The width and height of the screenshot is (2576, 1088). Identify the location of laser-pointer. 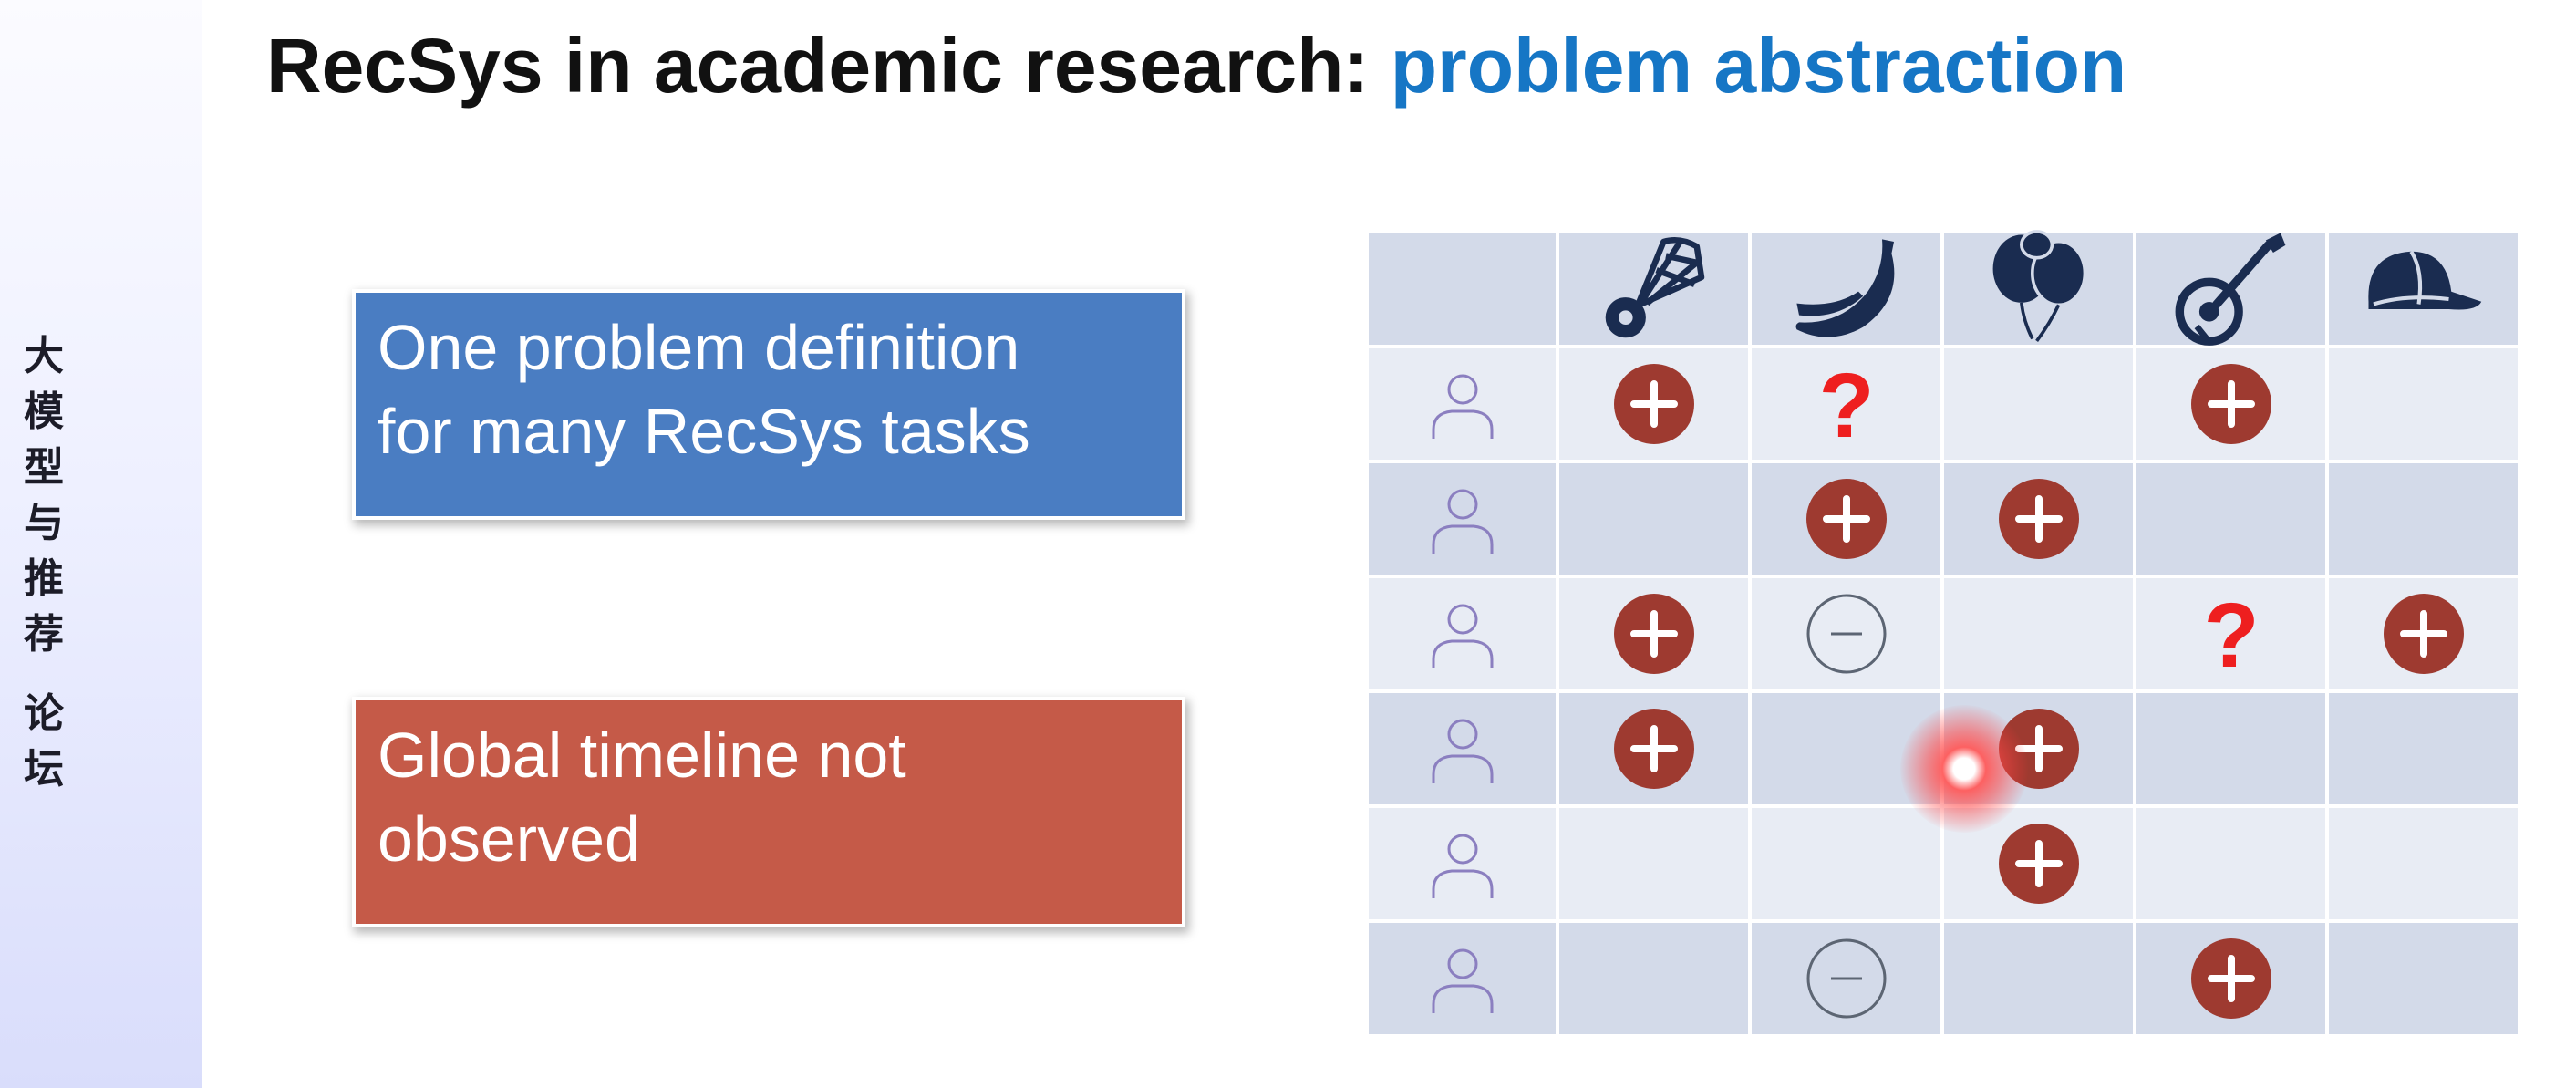
(1964, 769).